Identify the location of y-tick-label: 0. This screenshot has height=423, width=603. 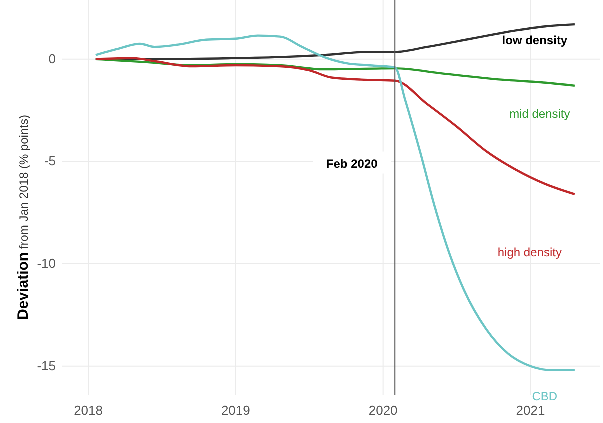
(52, 58).